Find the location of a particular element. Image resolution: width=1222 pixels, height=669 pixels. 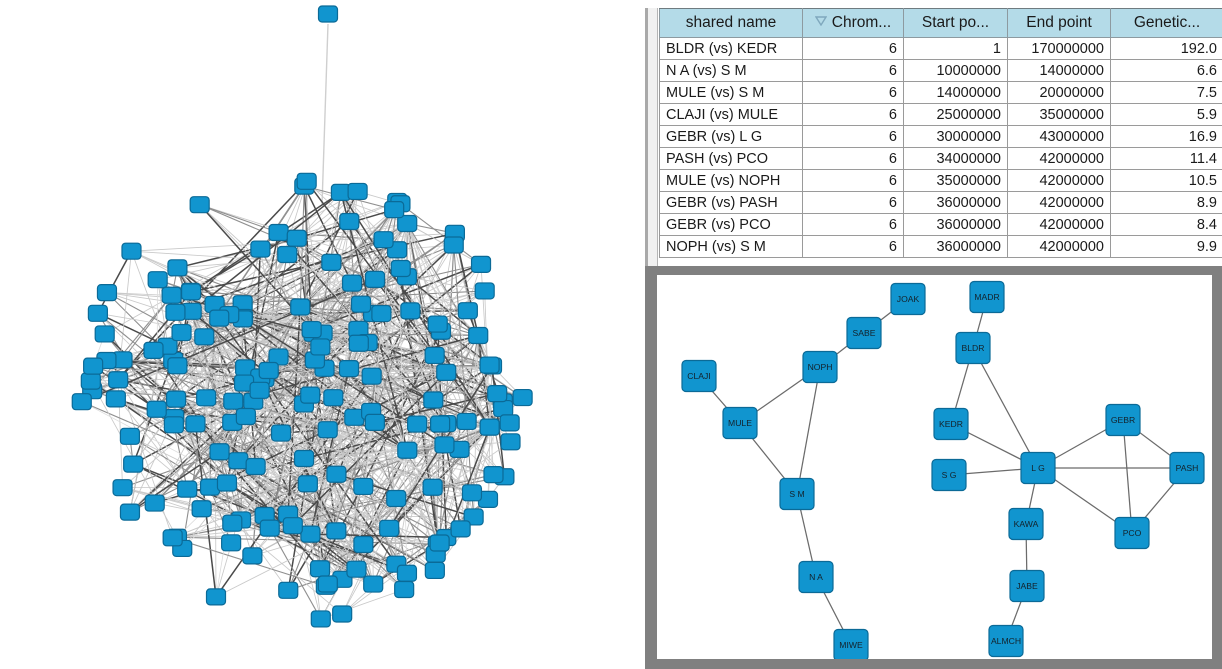

network-node-l-g: L G is located at coordinates (1038, 468).